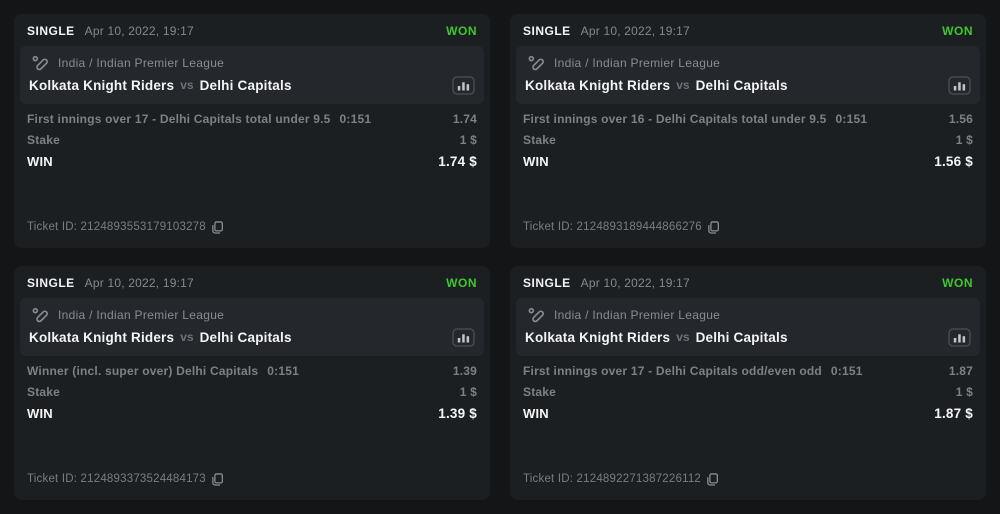 The width and height of the screenshot is (1000, 514). Describe the element at coordinates (252, 413) in the screenshot. I see `win-row: WIN 1.39 $` at that location.